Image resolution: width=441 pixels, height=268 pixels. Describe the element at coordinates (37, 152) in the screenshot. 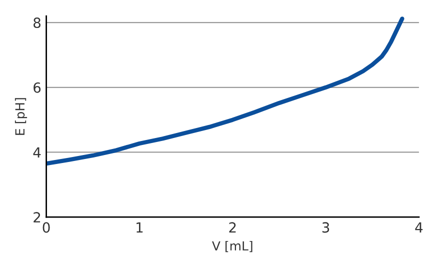

I see `y-tick-label: 4` at that location.